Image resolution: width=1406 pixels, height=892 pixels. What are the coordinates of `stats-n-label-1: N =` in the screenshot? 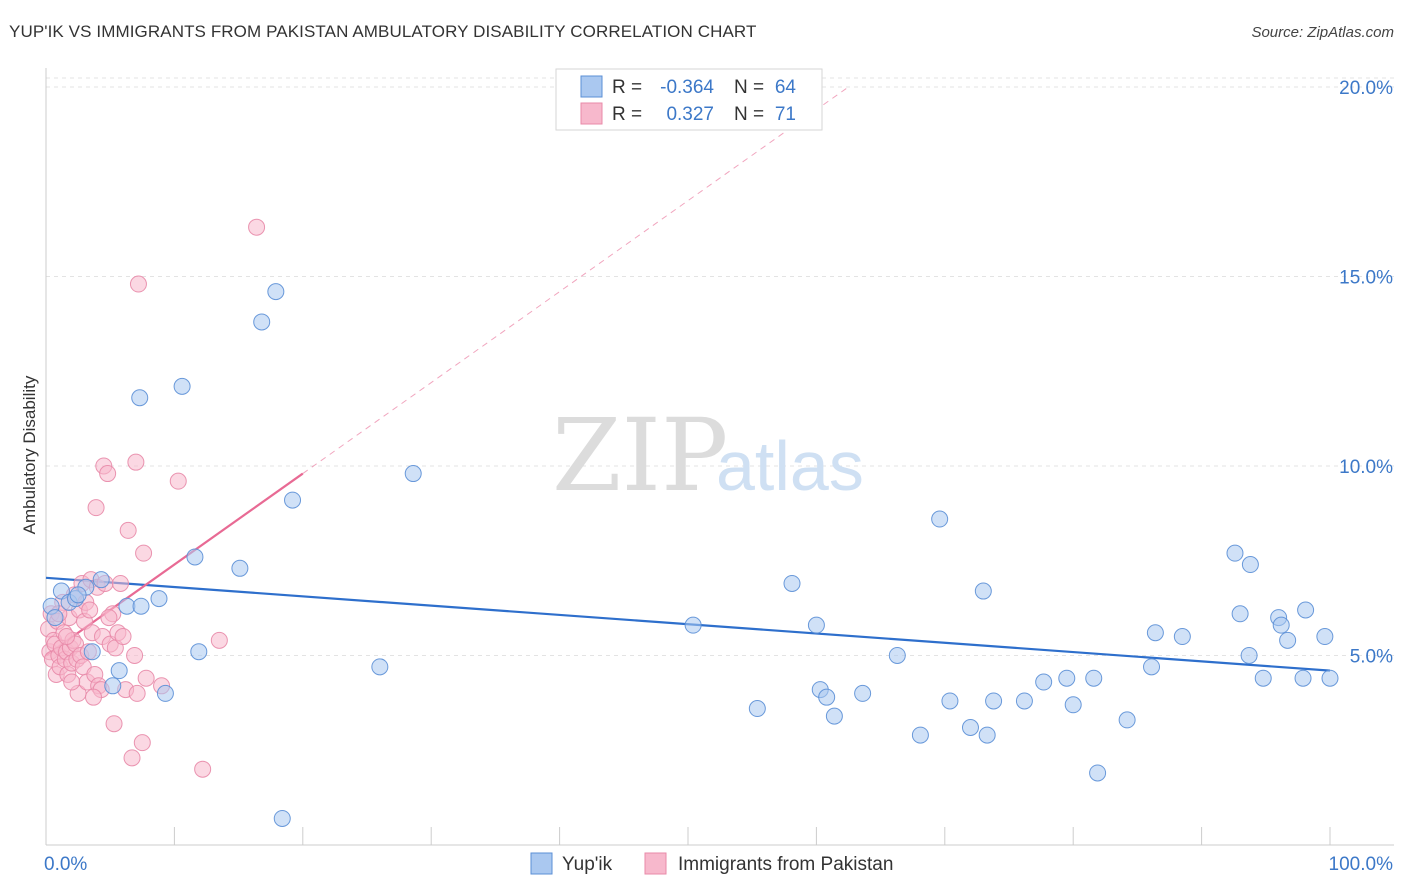 It's located at (749, 87).